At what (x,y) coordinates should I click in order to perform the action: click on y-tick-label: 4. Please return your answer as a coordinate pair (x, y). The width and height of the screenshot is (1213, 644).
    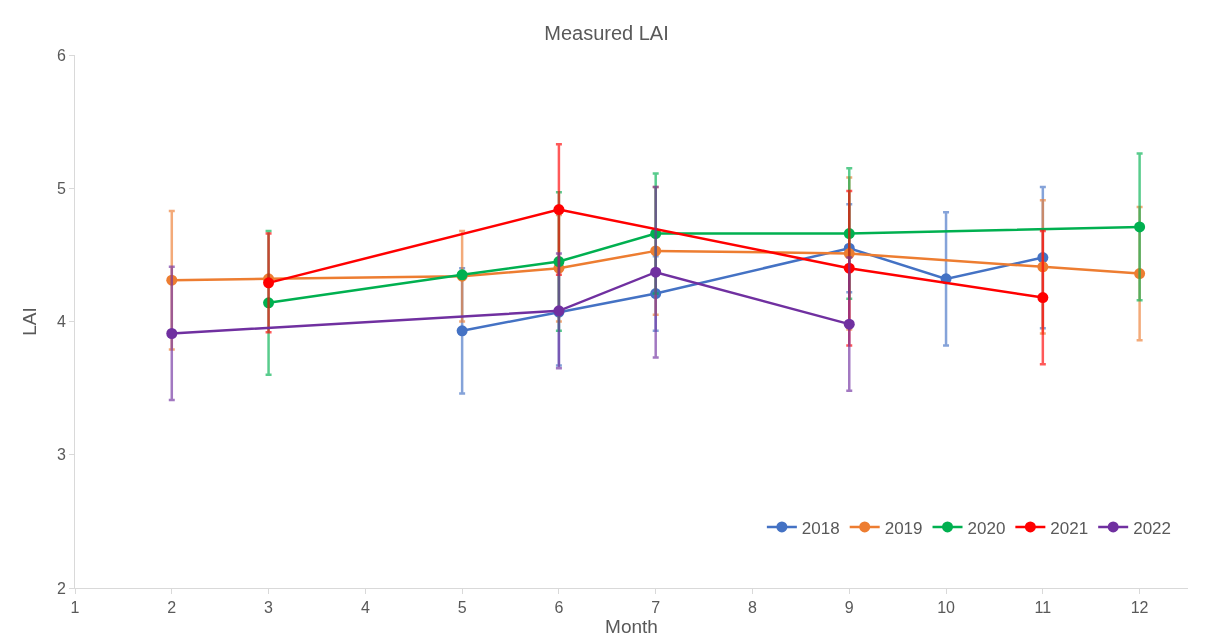
    Looking at the image, I should click on (61, 322).